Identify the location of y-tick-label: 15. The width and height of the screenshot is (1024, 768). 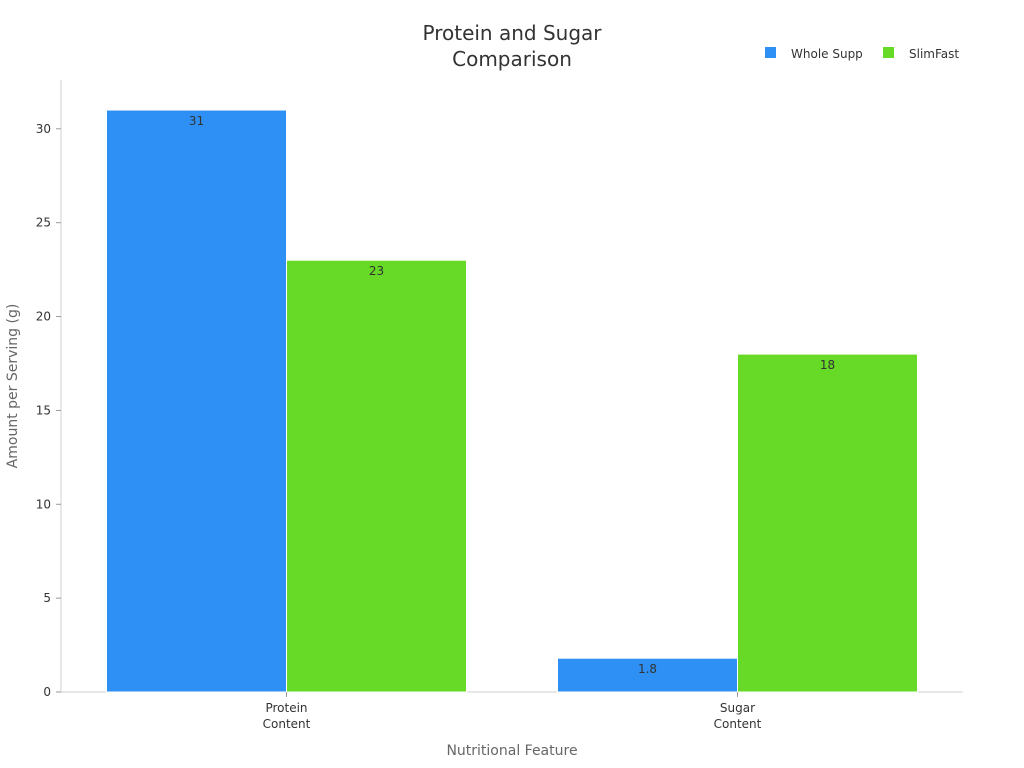
(43, 410).